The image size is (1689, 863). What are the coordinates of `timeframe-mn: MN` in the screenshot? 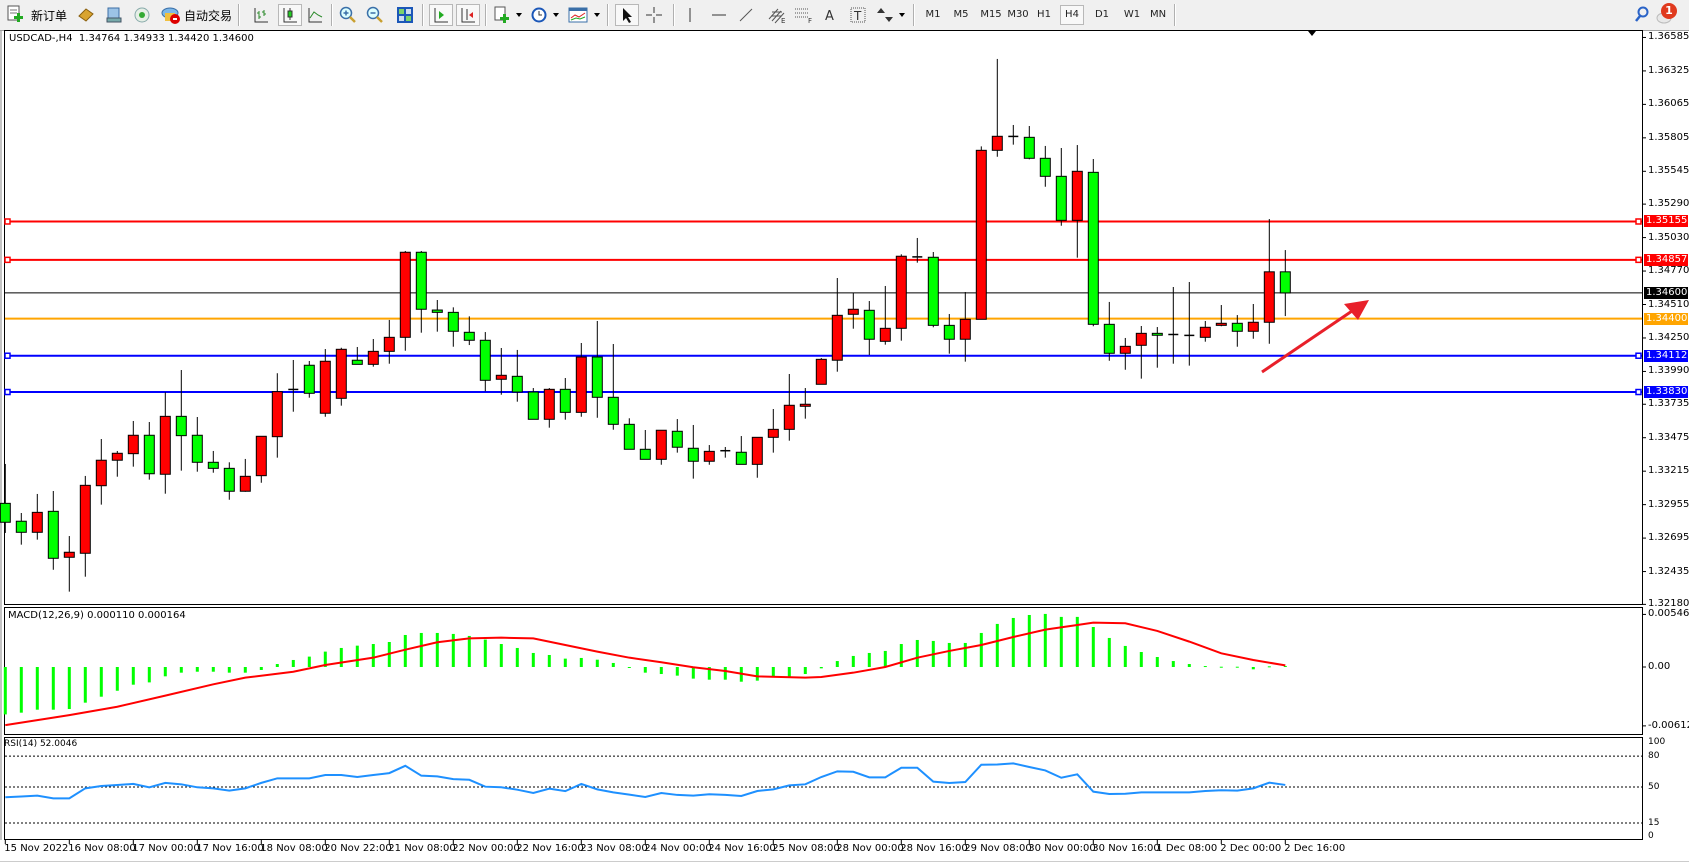 It's located at (1158, 14).